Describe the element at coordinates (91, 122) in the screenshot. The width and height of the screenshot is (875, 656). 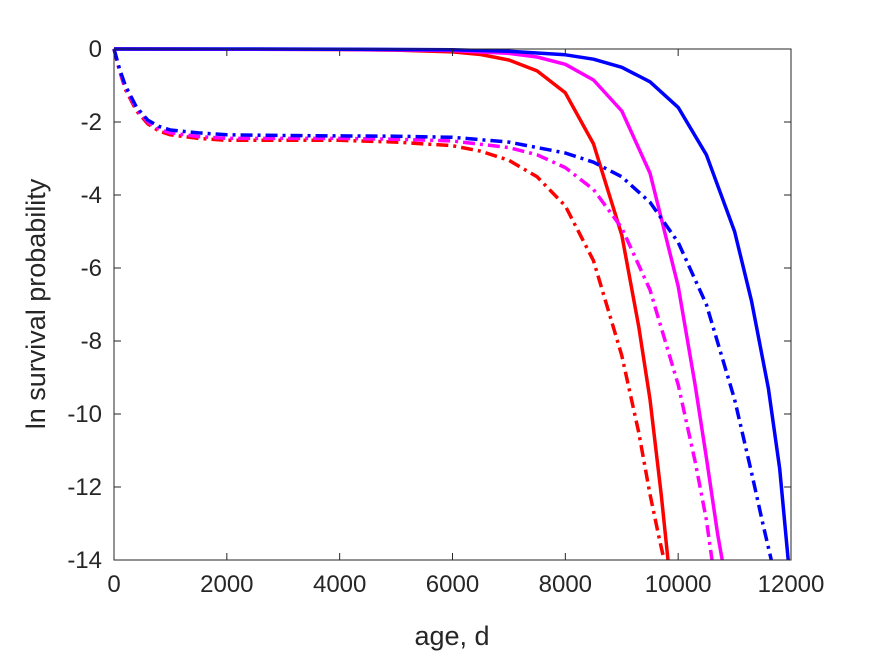
I see `y-tick-label: -2` at that location.